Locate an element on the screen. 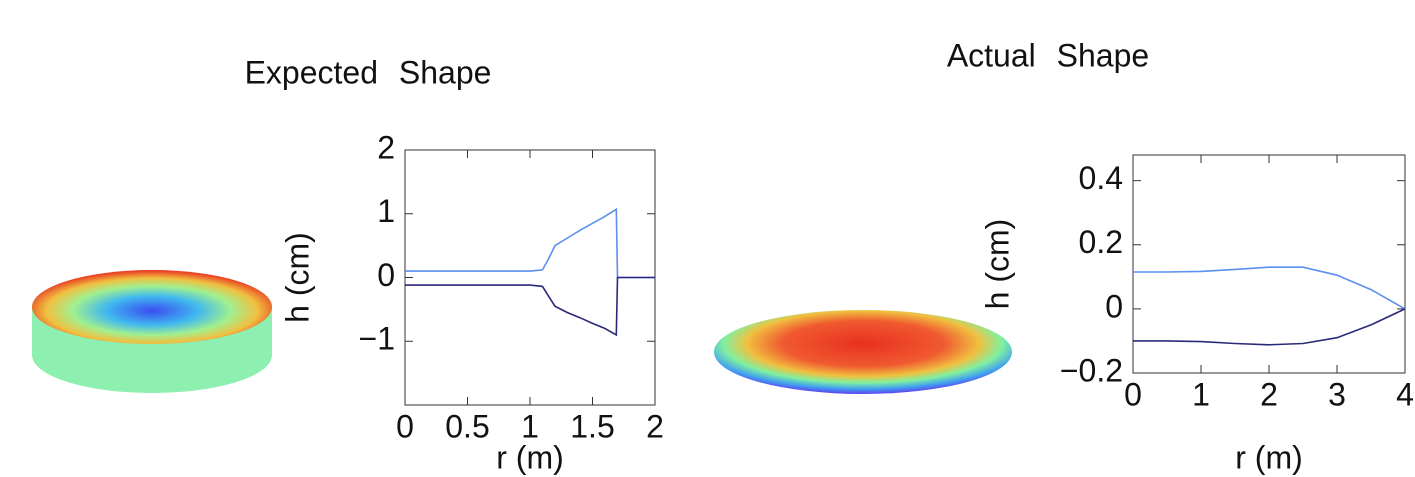  x-tick-label: 3 is located at coordinates (1337, 394).